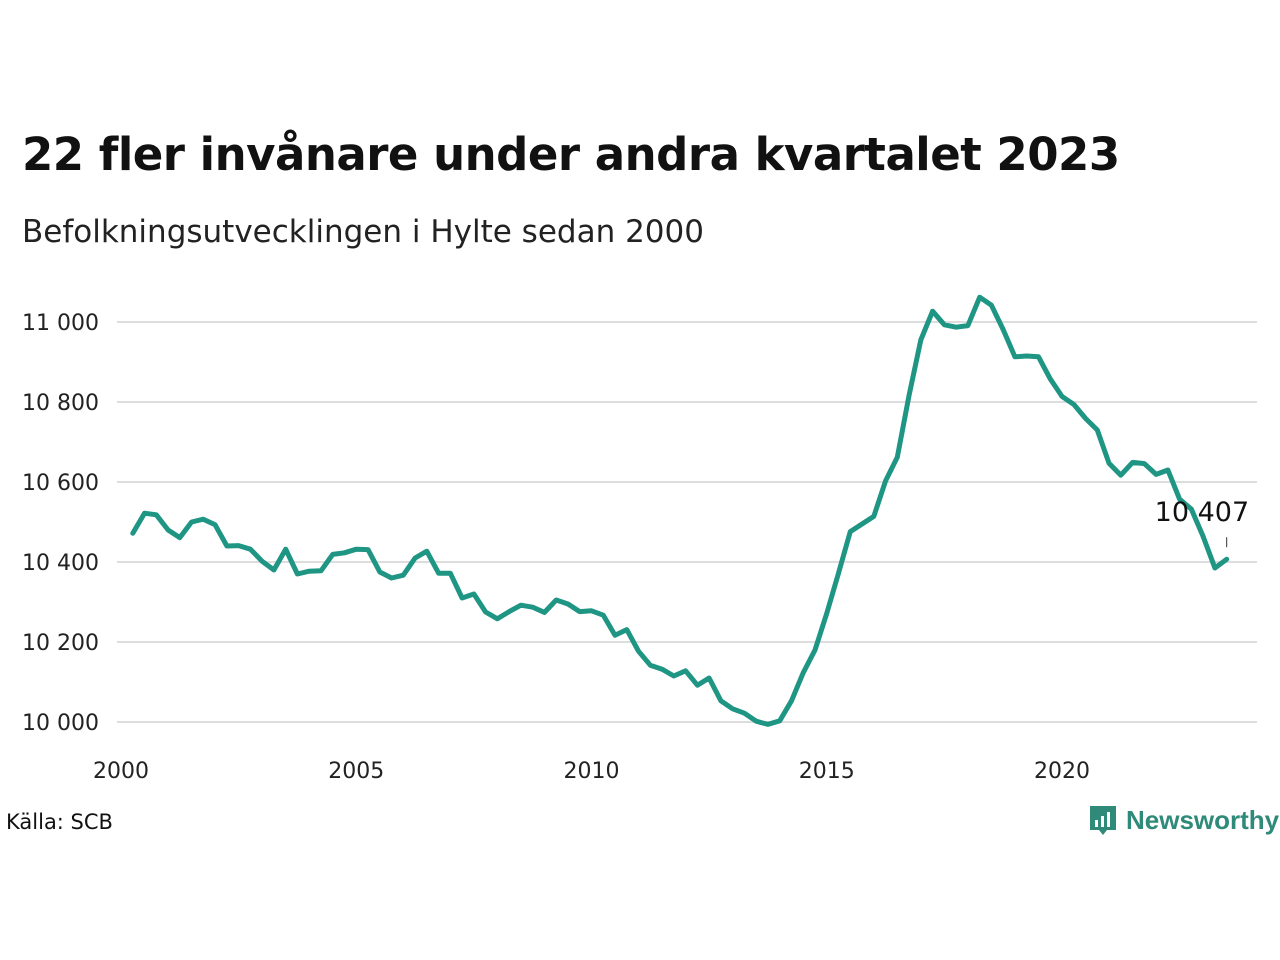 The image size is (1280, 960). Describe the element at coordinates (827, 771) in the screenshot. I see `x-tick-label: 2015` at that location.